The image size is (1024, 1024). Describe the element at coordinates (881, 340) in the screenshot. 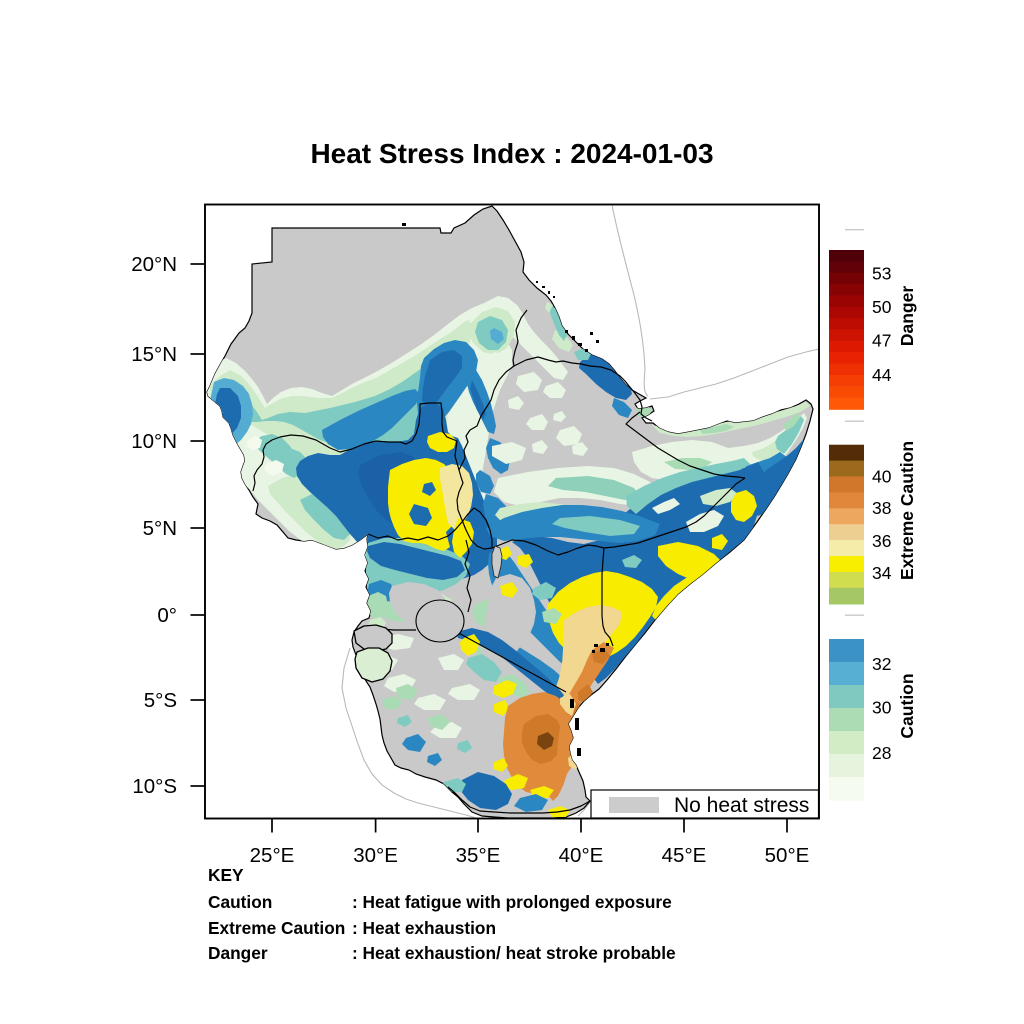

I see `svg-text: 47` at that location.